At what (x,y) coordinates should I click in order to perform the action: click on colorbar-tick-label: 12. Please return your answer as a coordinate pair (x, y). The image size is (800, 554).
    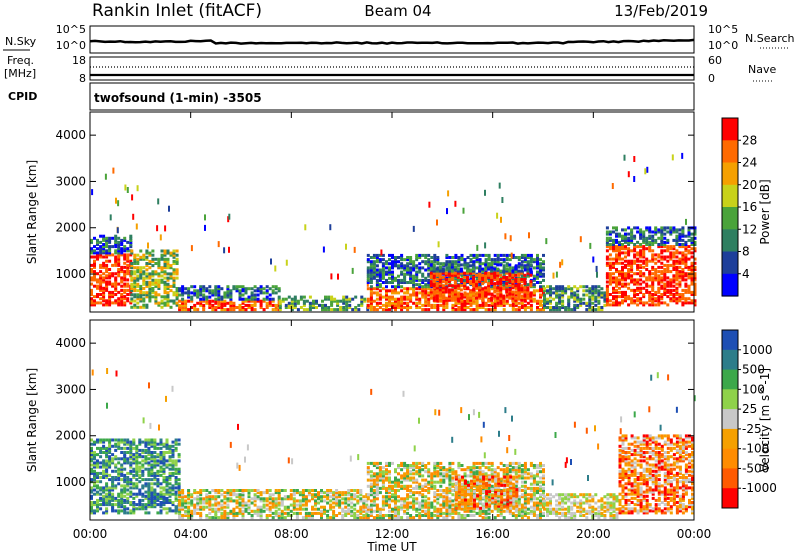
    Looking at the image, I should click on (749, 229).